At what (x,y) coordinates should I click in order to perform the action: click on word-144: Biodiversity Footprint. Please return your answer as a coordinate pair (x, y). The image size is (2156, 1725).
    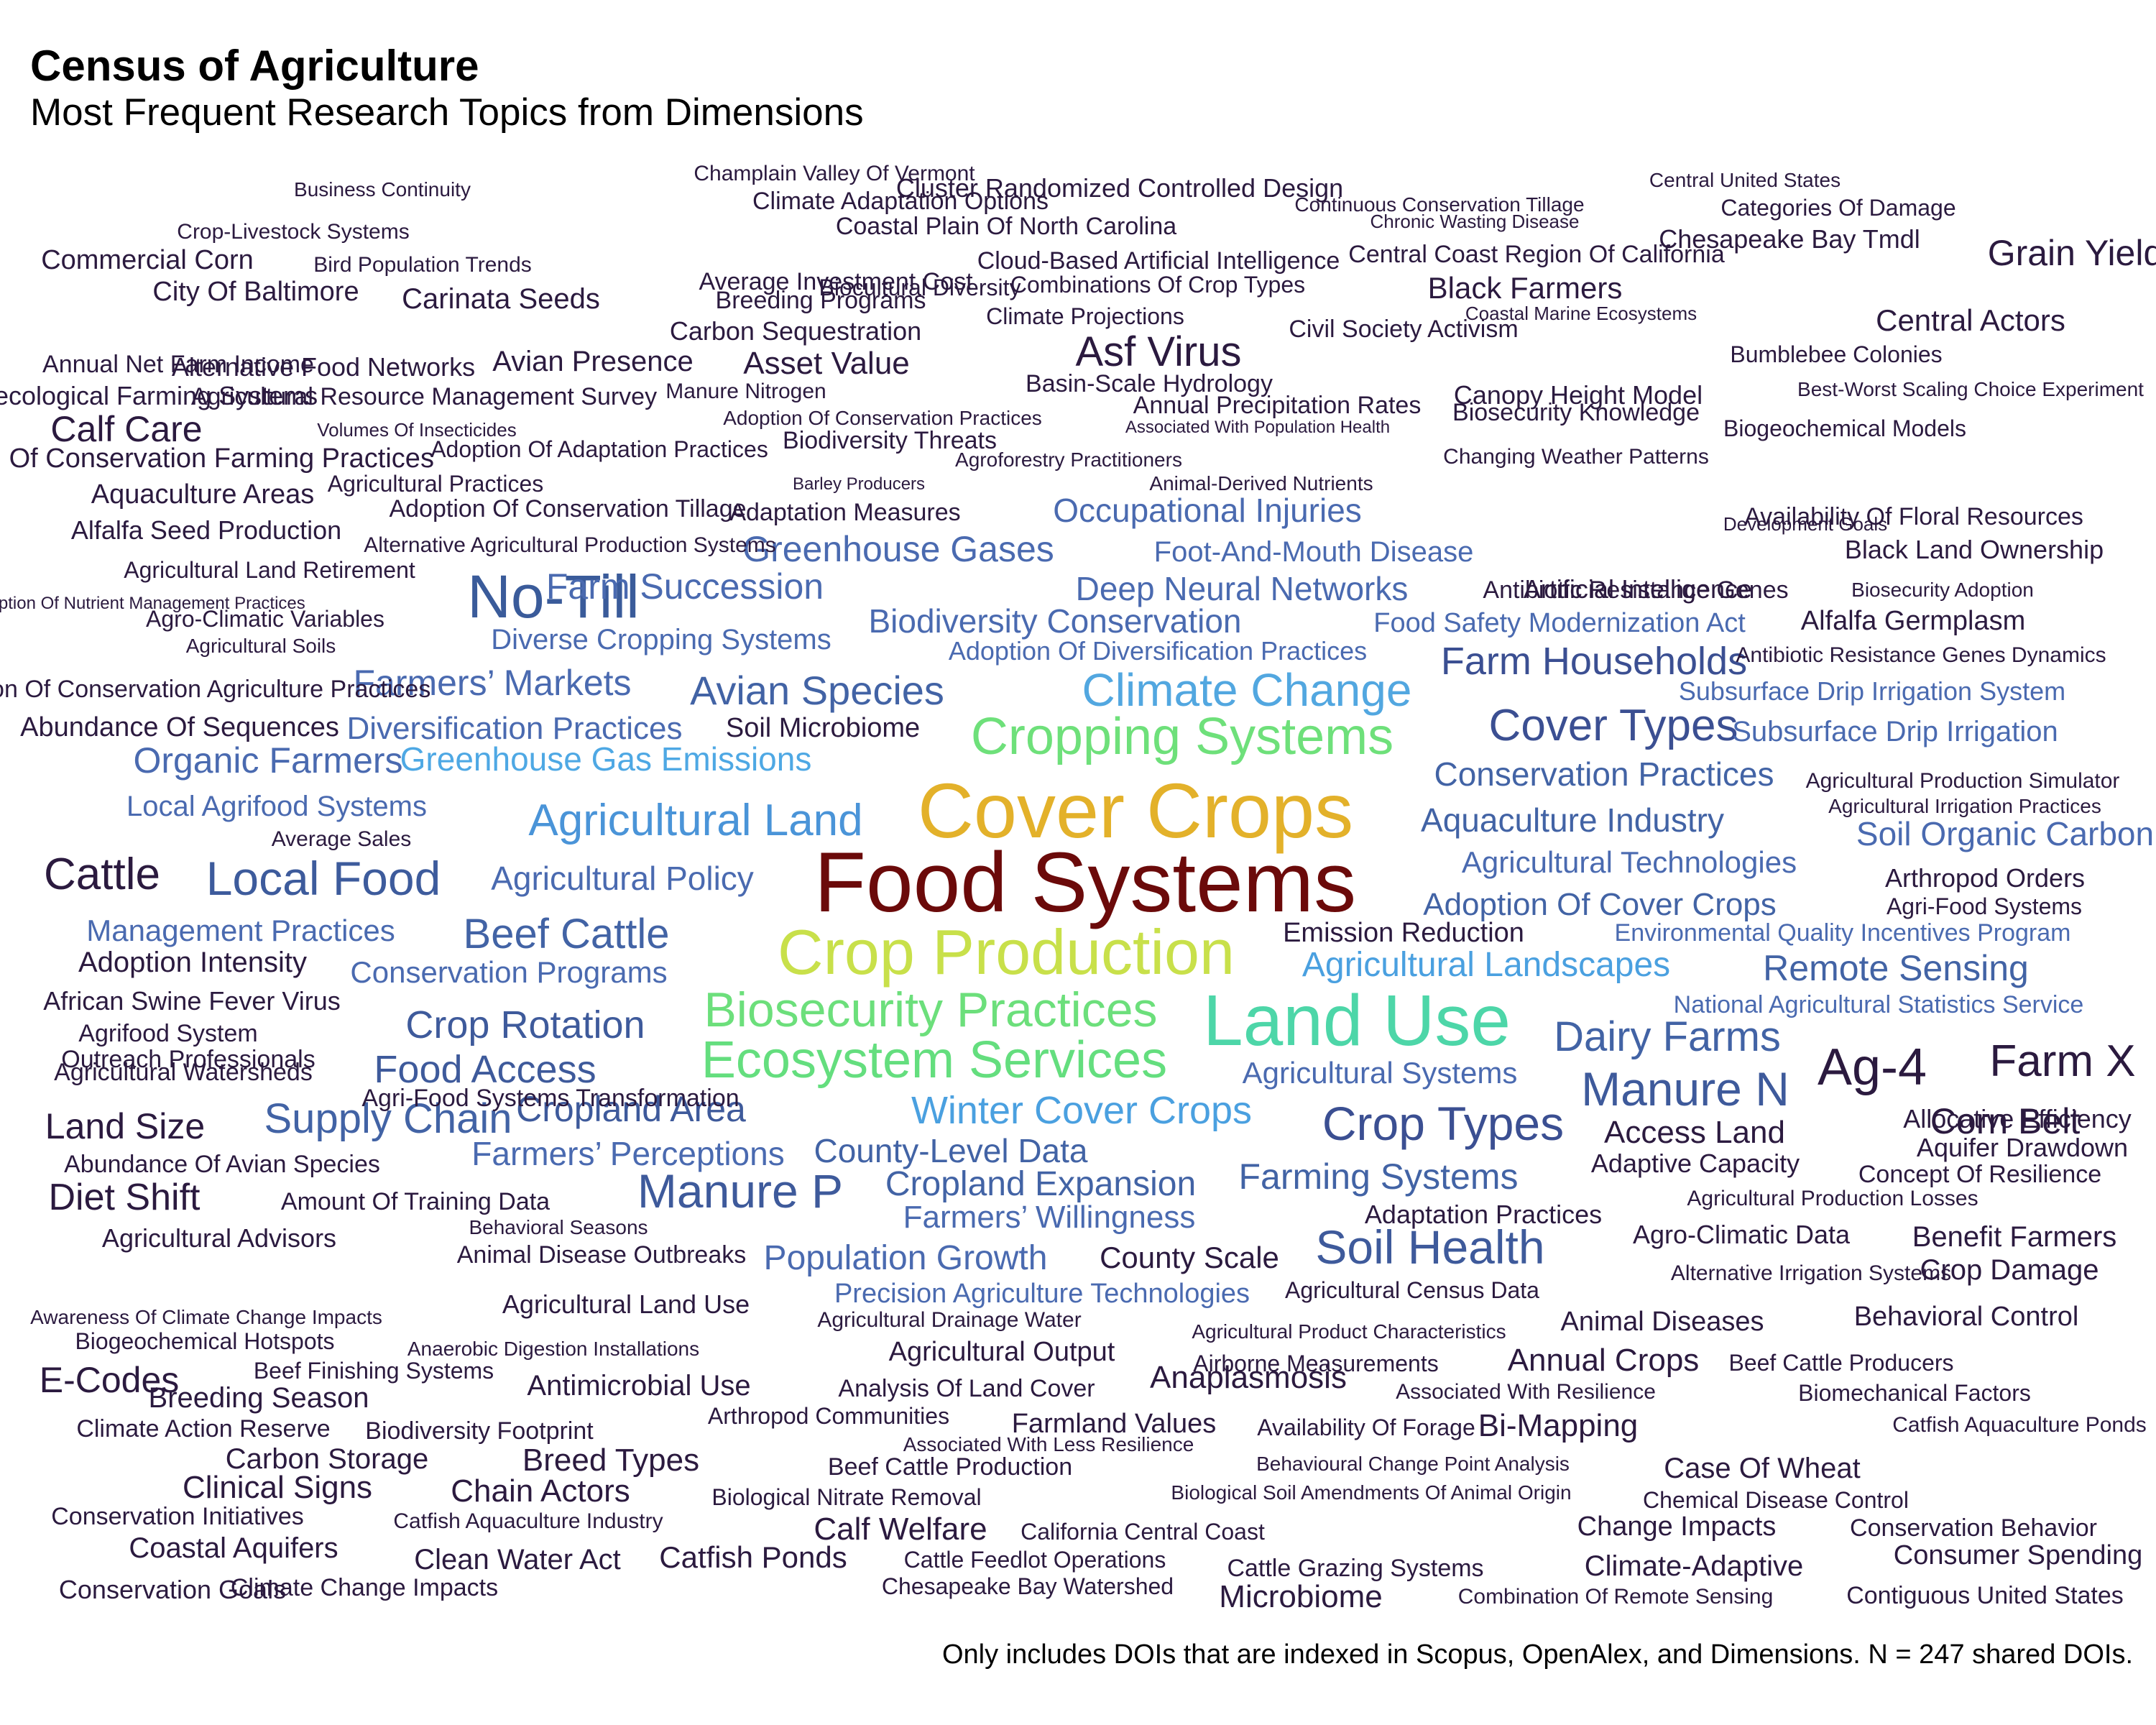
    Looking at the image, I should click on (479, 1431).